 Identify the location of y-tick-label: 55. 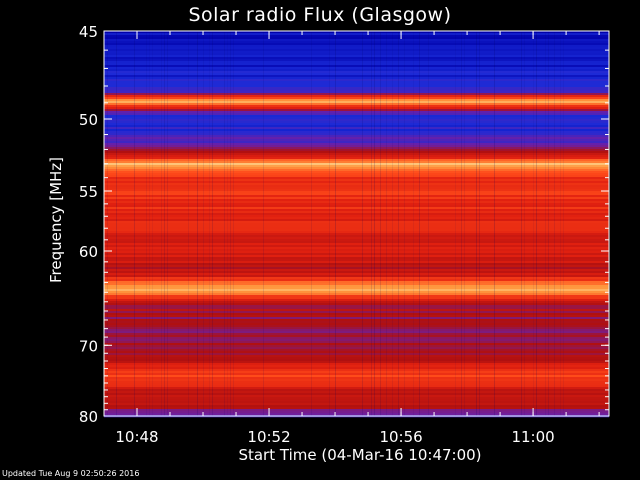
(88, 192).